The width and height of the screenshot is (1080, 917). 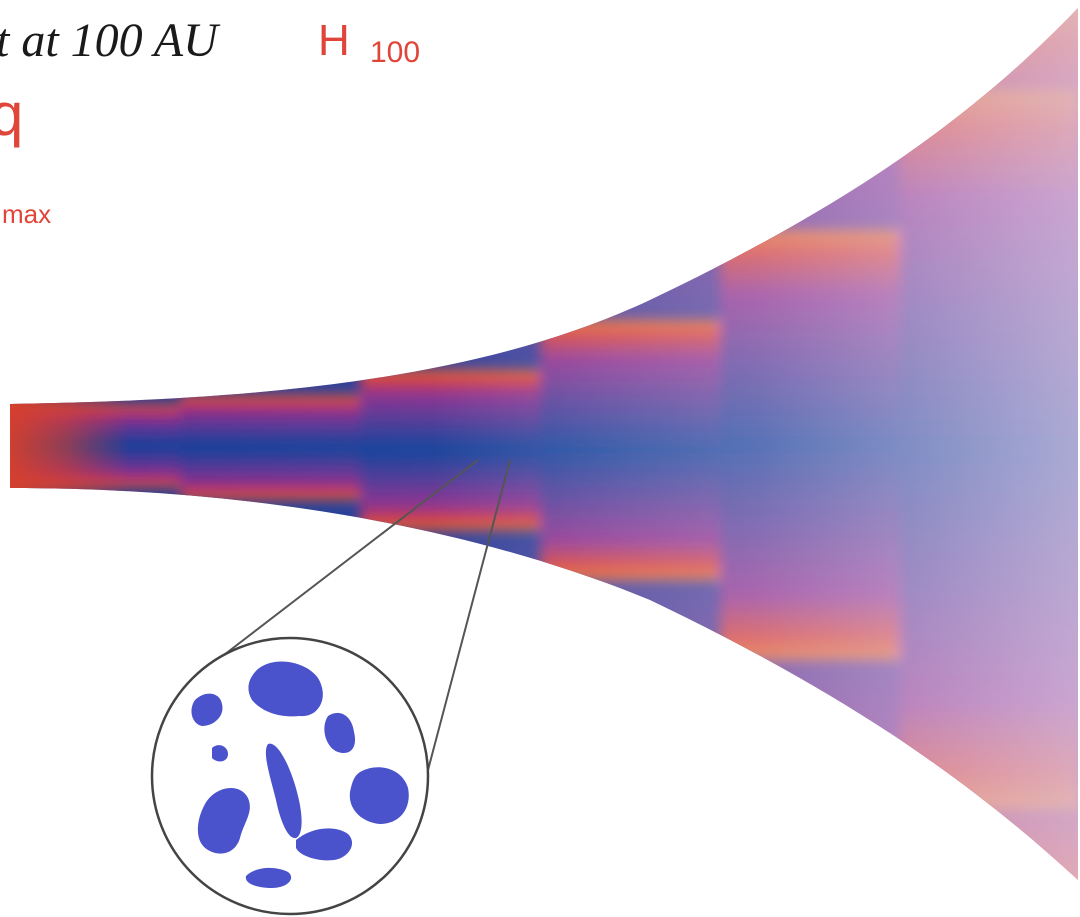 I want to click on dust-grain-inset, so click(x=290, y=776).